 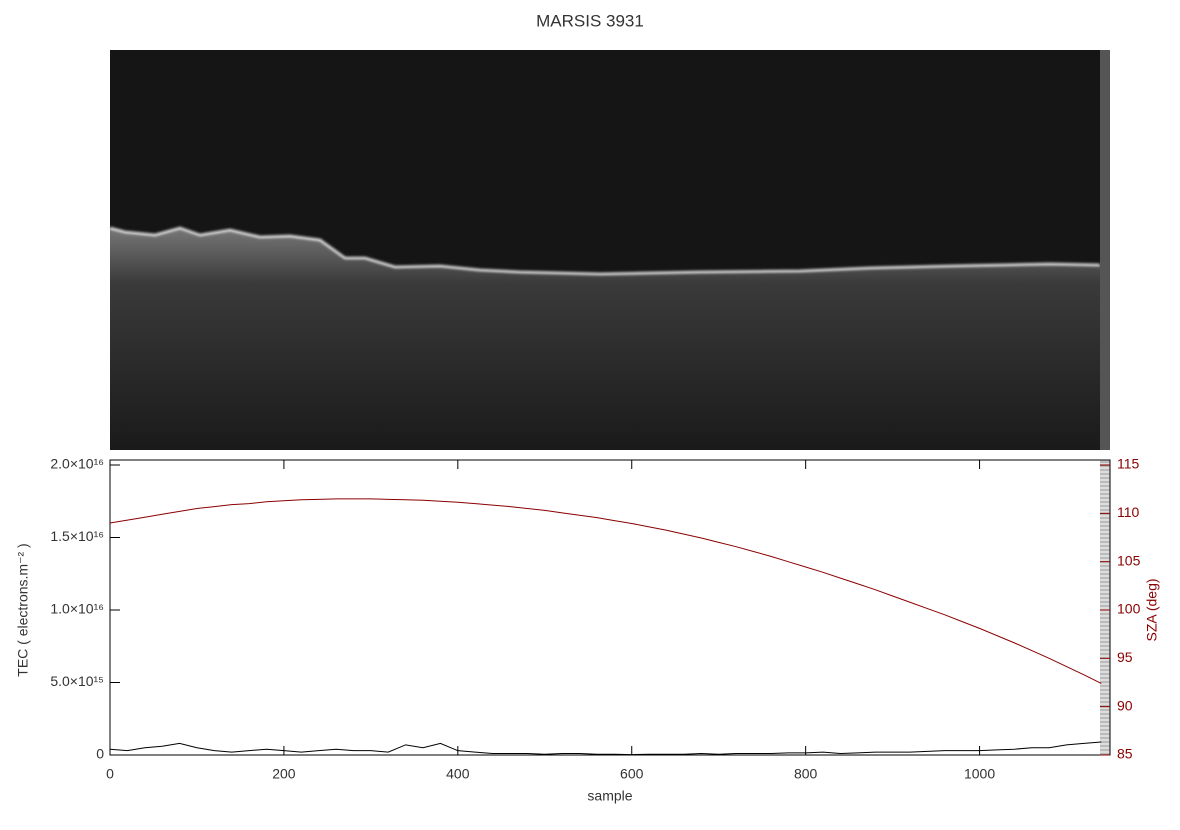 I want to click on y-tick-label: 1.0×10¹⁶, so click(x=77, y=609).